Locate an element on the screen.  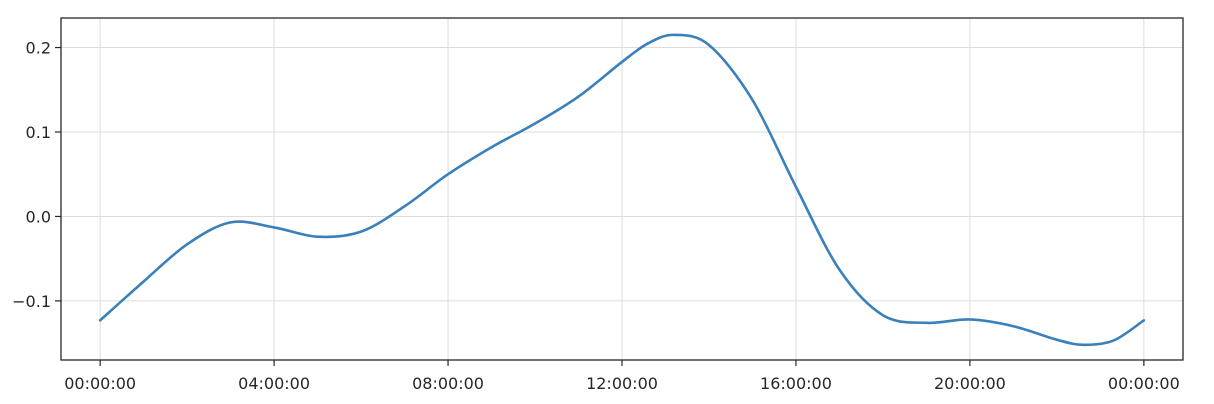
y-tick-label: −0.1 is located at coordinates (31, 301).